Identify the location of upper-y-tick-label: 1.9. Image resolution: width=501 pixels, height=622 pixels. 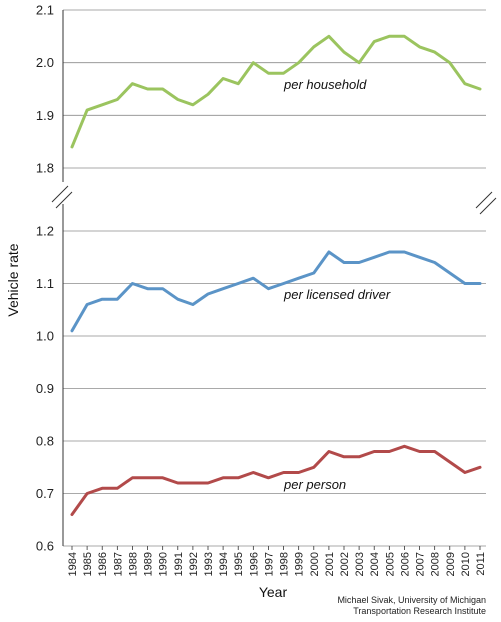
(45, 115).